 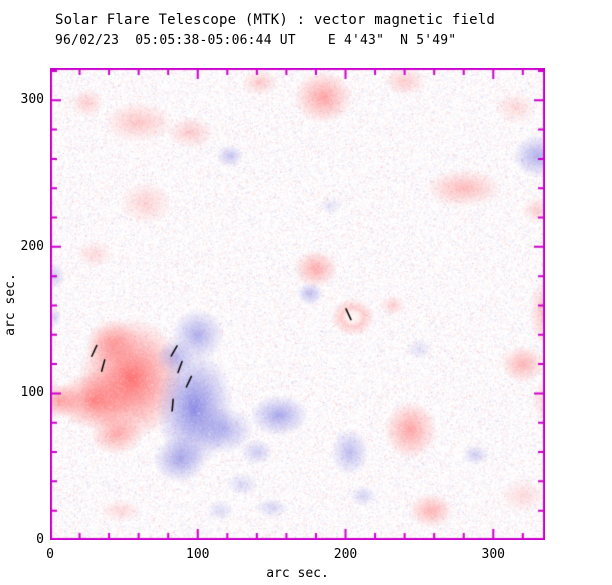 I want to click on y-axis-label-wrap: arc sec., so click(x=10, y=304).